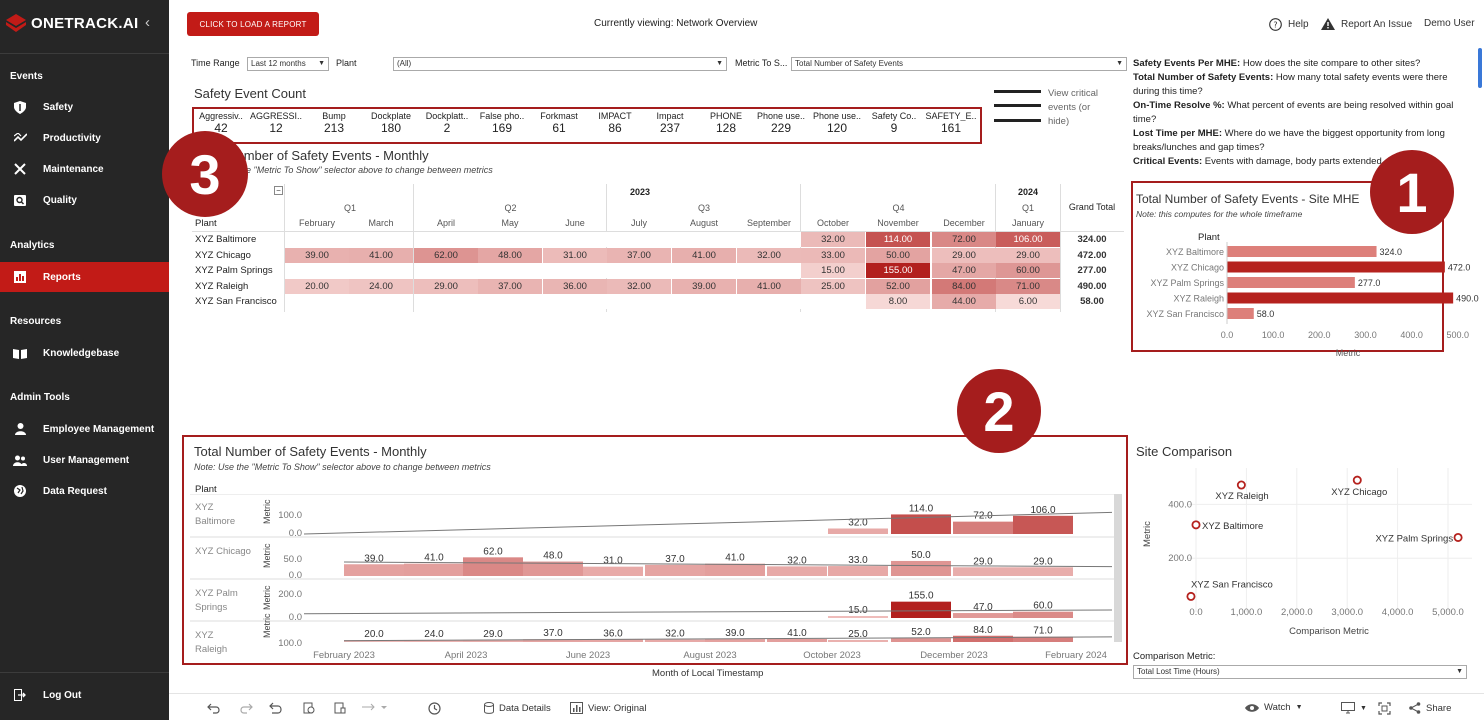 This screenshot has width=1484, height=720. I want to click on pause-icon, so click(340, 708).